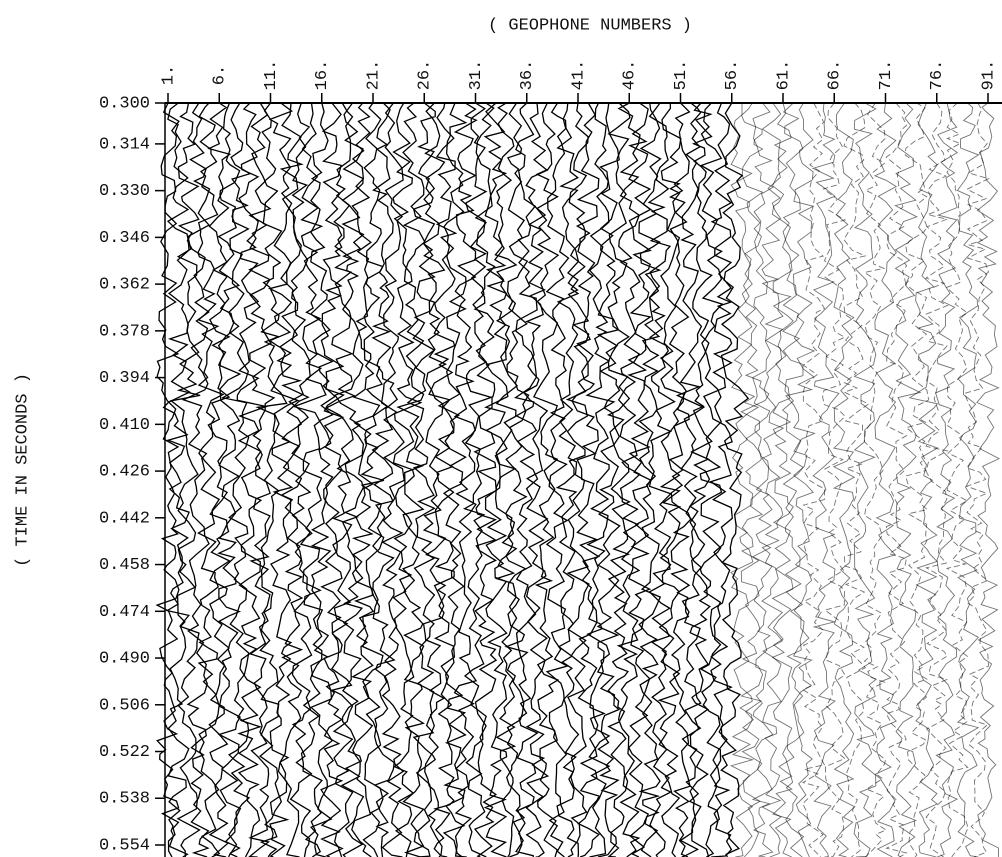 The width and height of the screenshot is (1002, 857). Describe the element at coordinates (630, 75) in the screenshot. I see `x-tick-label: 46.` at that location.